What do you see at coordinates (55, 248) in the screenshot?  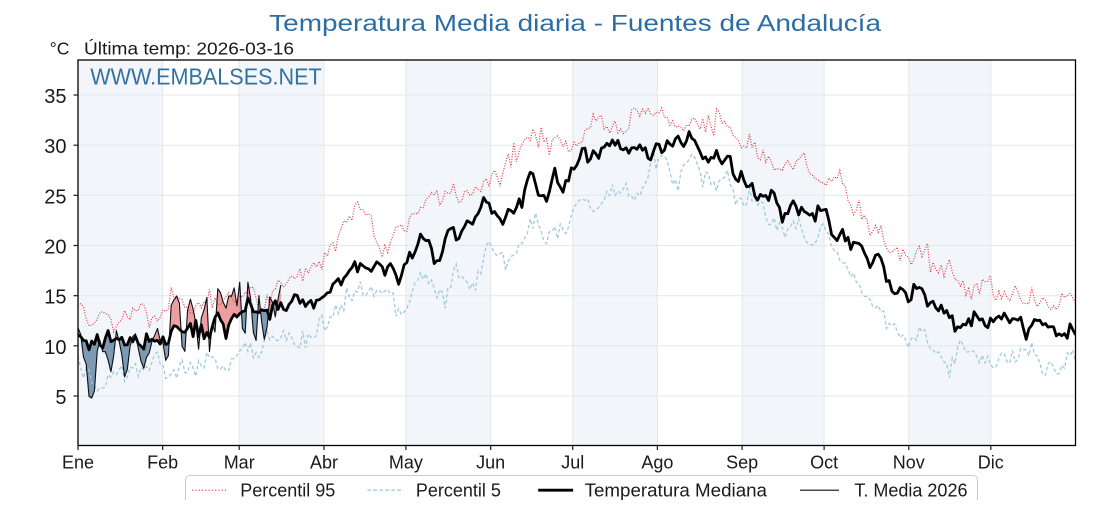 I see `svg-text: 20` at bounding box center [55, 248].